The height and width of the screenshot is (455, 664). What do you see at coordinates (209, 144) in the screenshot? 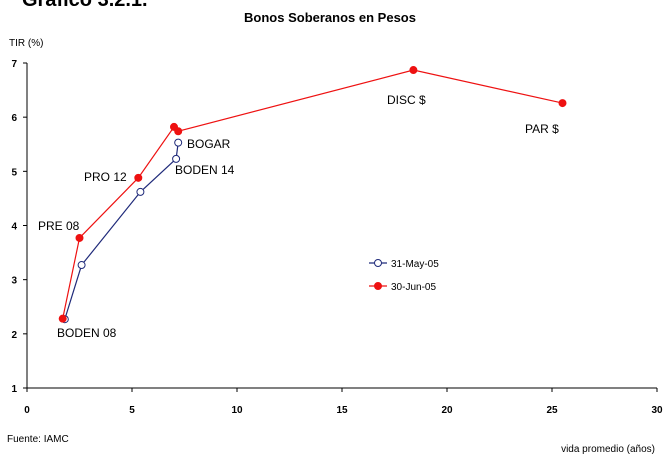
I see `annotation: BOGAR` at bounding box center [209, 144].